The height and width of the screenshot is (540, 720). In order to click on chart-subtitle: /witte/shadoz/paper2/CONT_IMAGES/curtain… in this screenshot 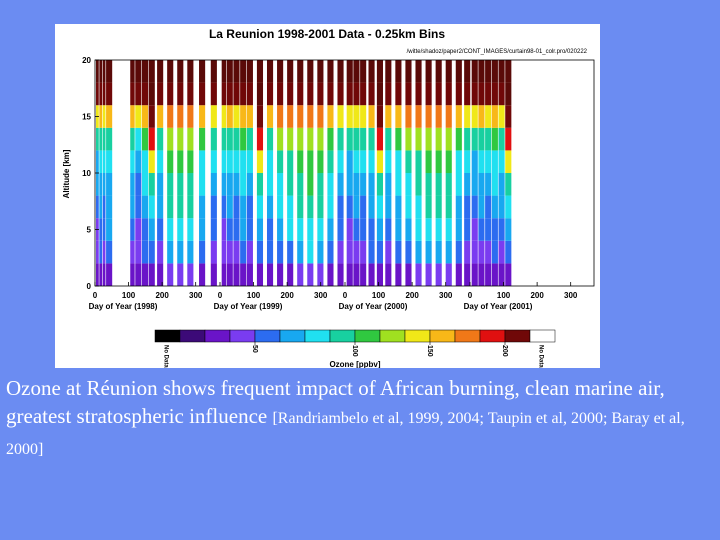, I will do `click(497, 52)`.